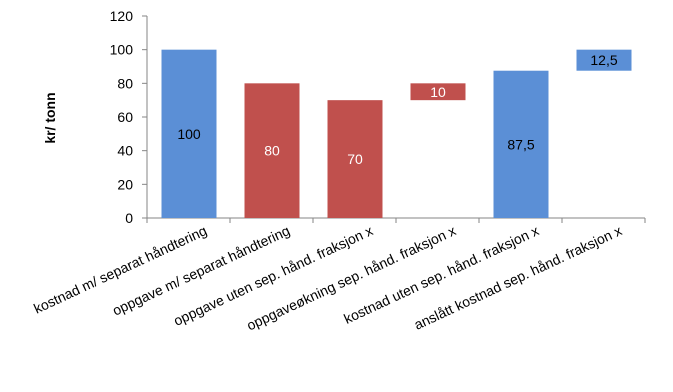 The width and height of the screenshot is (673, 392). I want to click on bar-value-label: 10, so click(438, 92).